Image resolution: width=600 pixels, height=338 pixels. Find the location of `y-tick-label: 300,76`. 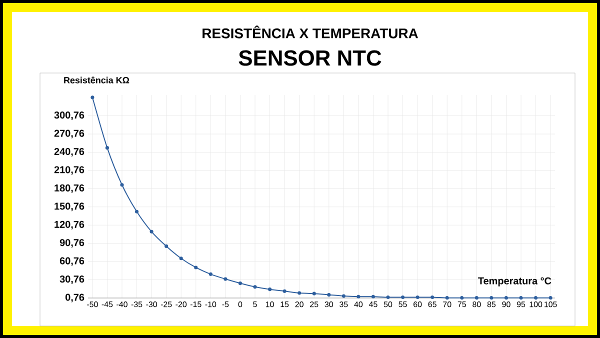

y-tick-label: 300,76 is located at coordinates (69, 116).